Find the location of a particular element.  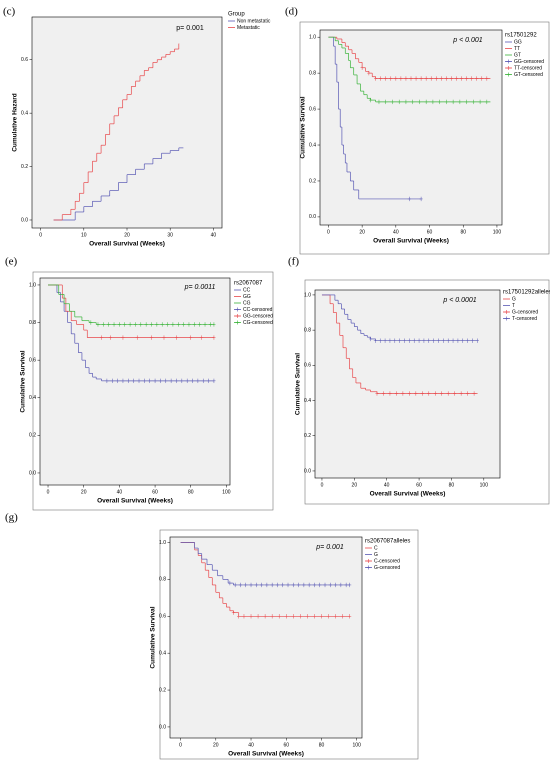

legend-label: GT is located at coordinates (517, 55).